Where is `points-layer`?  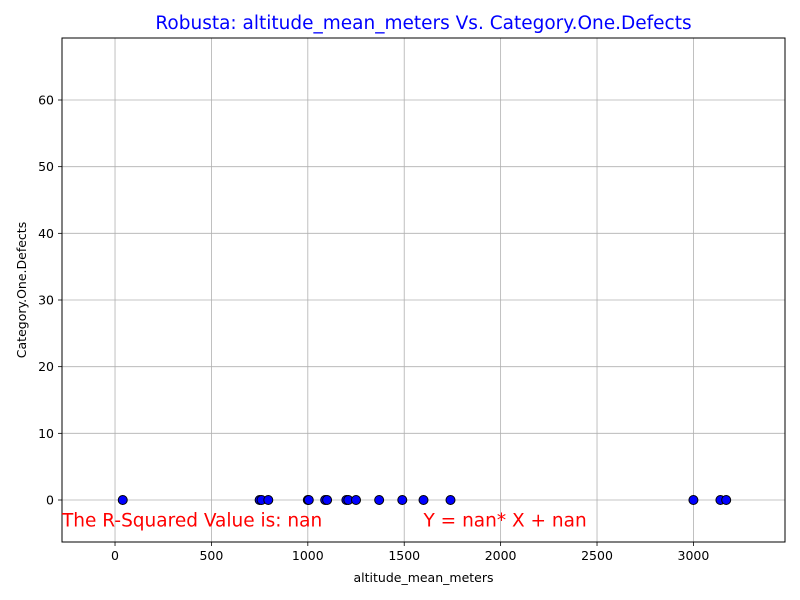
points-layer is located at coordinates (424, 500).